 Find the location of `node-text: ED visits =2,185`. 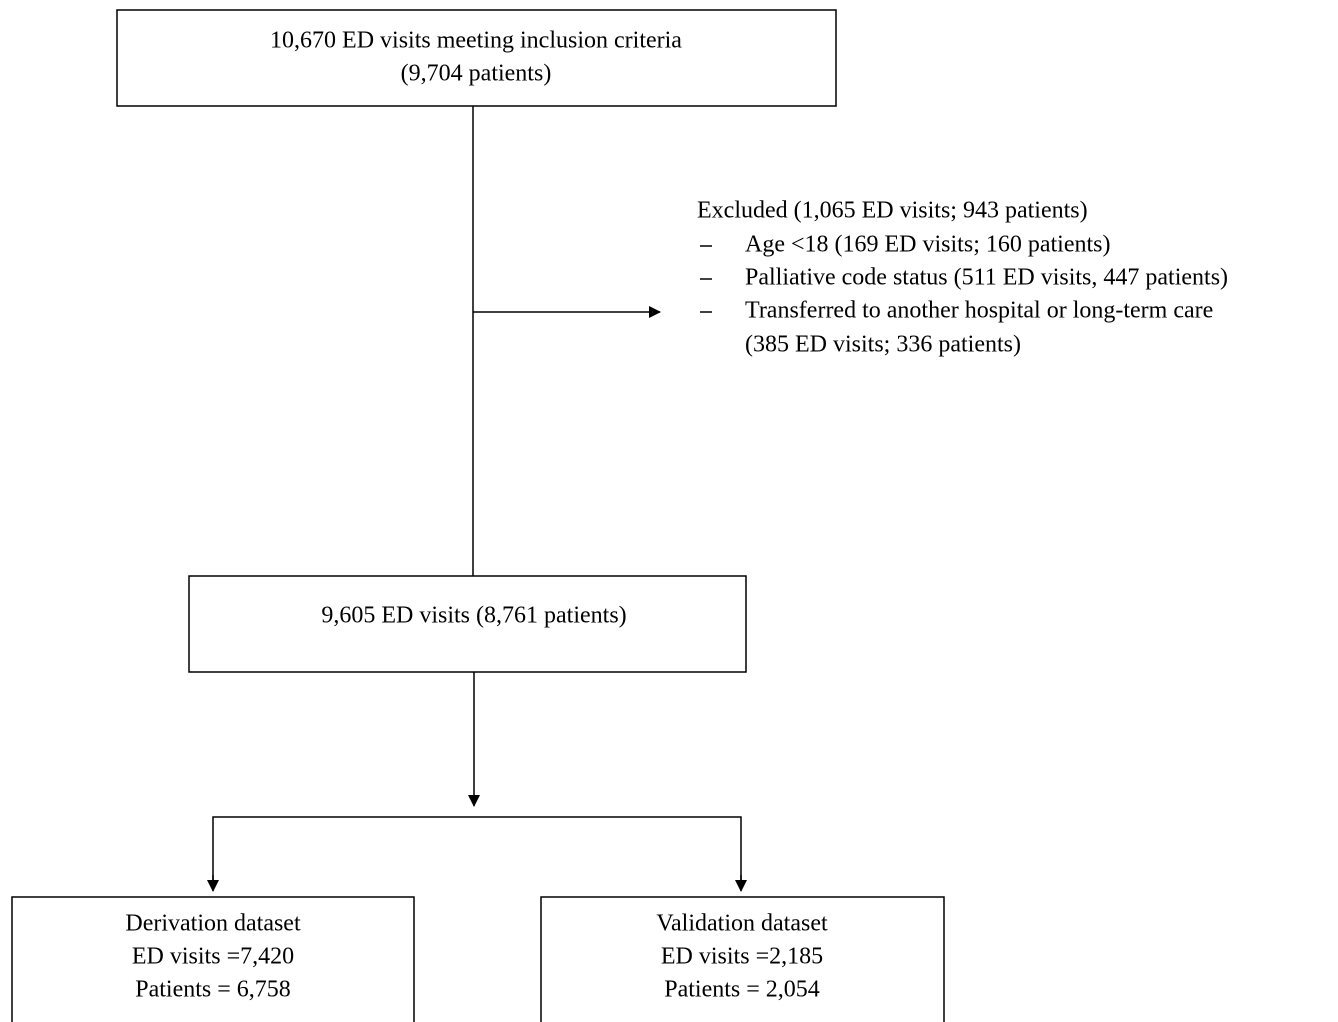

node-text: ED visits =2,185 is located at coordinates (742, 957).